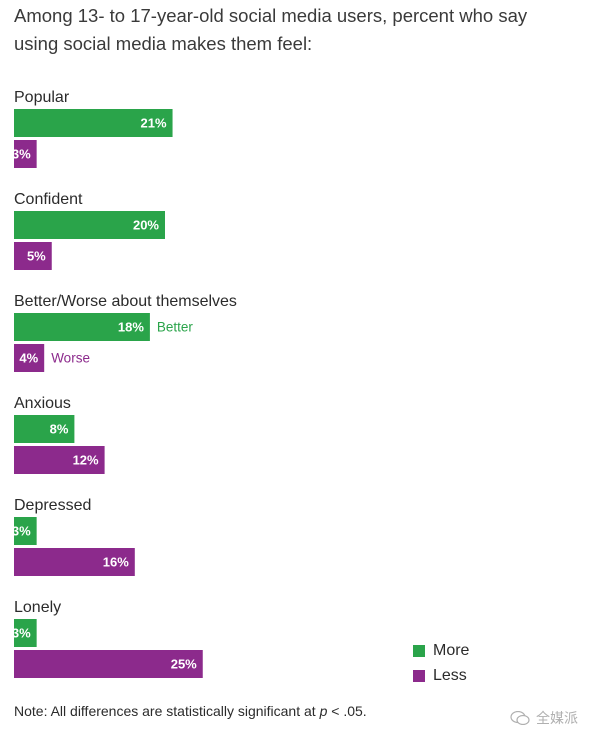 The image size is (609, 748). I want to click on data-label-confident-less: 5%, so click(36, 256).